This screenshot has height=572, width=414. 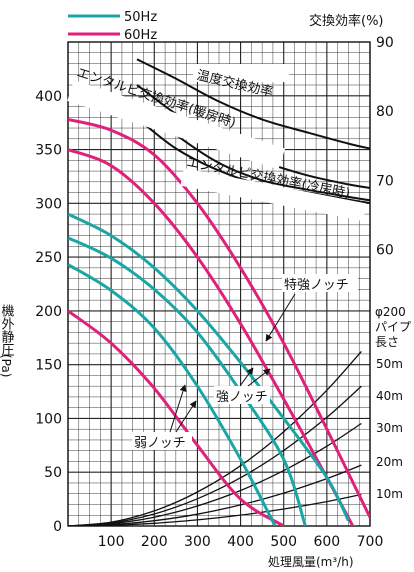 I want to click on y-left-tick-label: 0, so click(x=57, y=527).